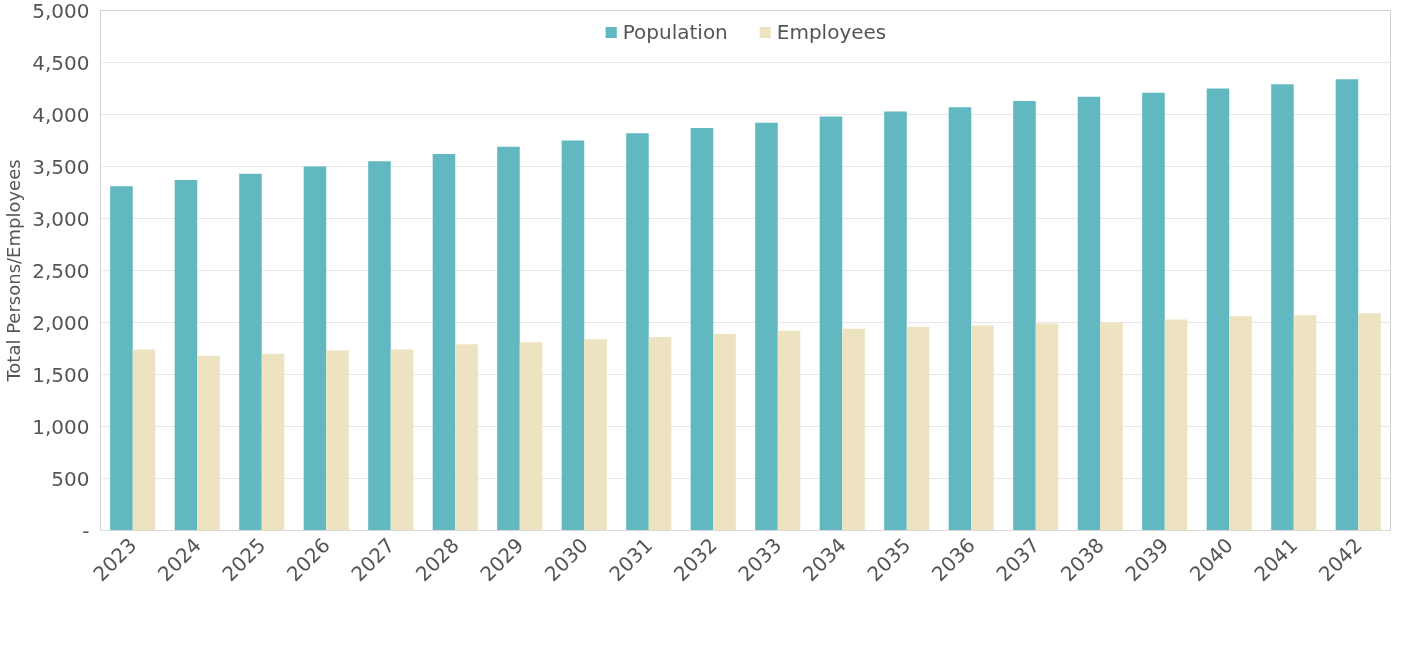  I want to click on y-tick-label: 1,000, so click(61, 426).